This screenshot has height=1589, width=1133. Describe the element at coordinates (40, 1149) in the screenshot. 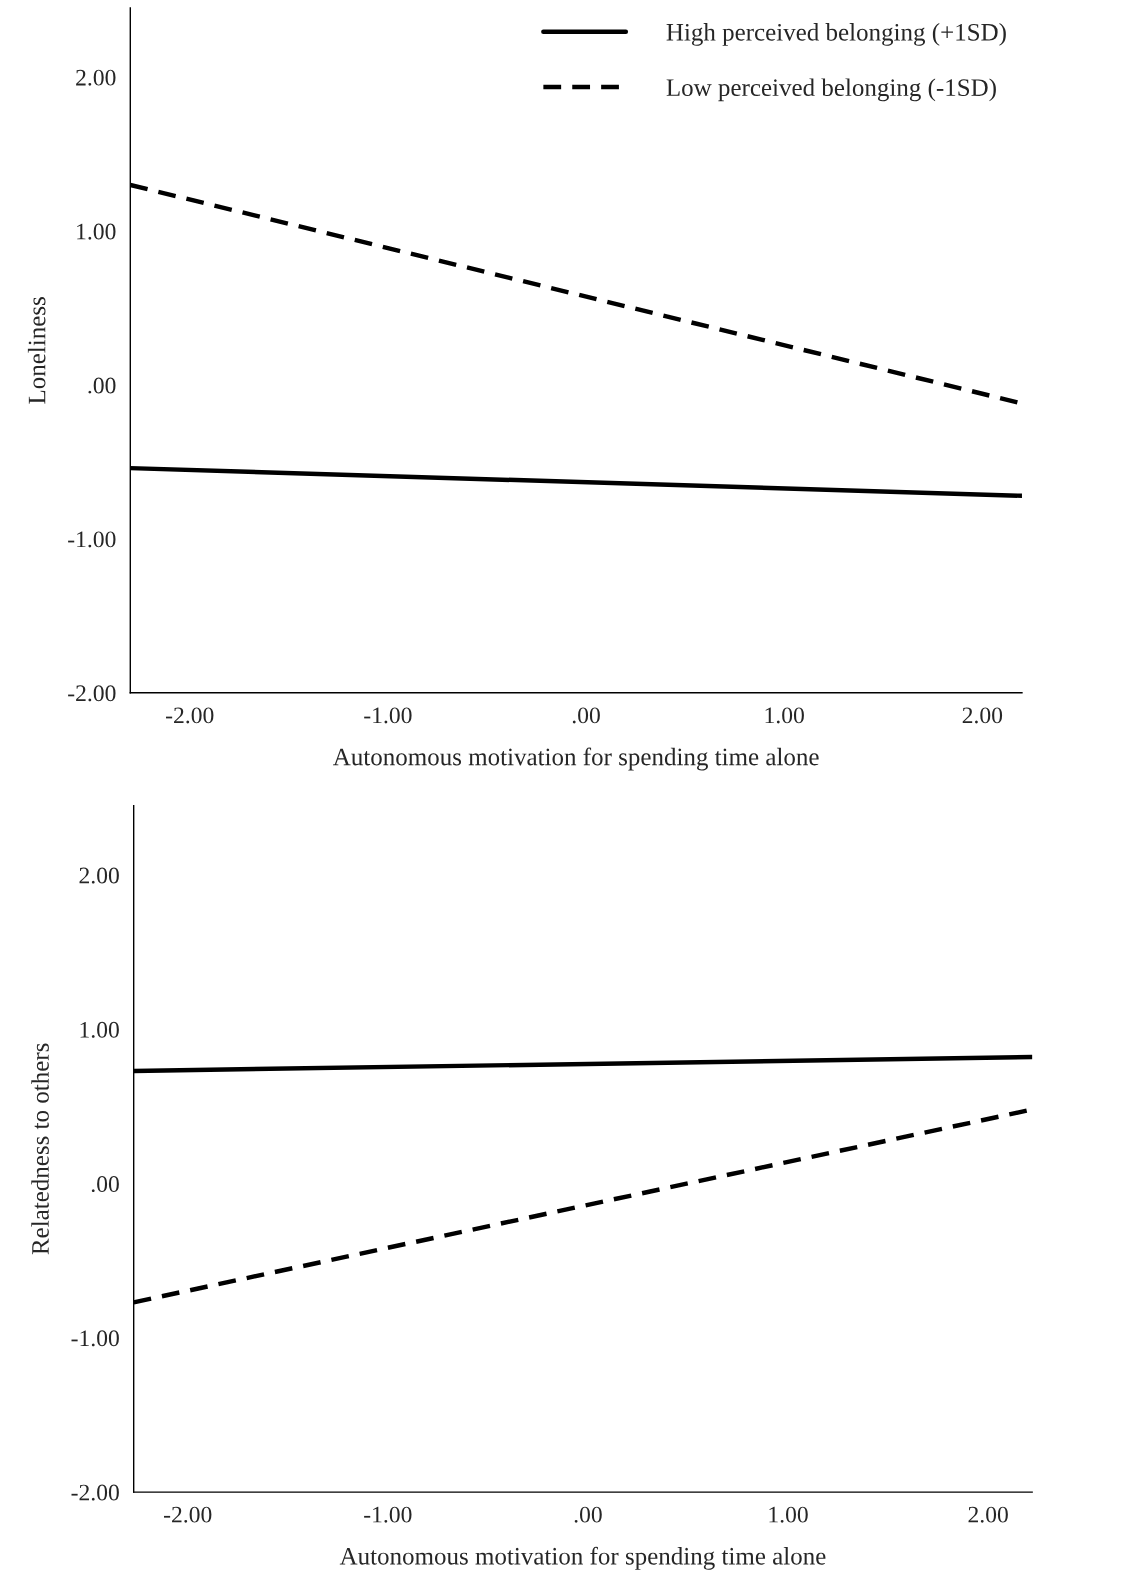

I see `y-axis-title: Relatedness to others` at that location.